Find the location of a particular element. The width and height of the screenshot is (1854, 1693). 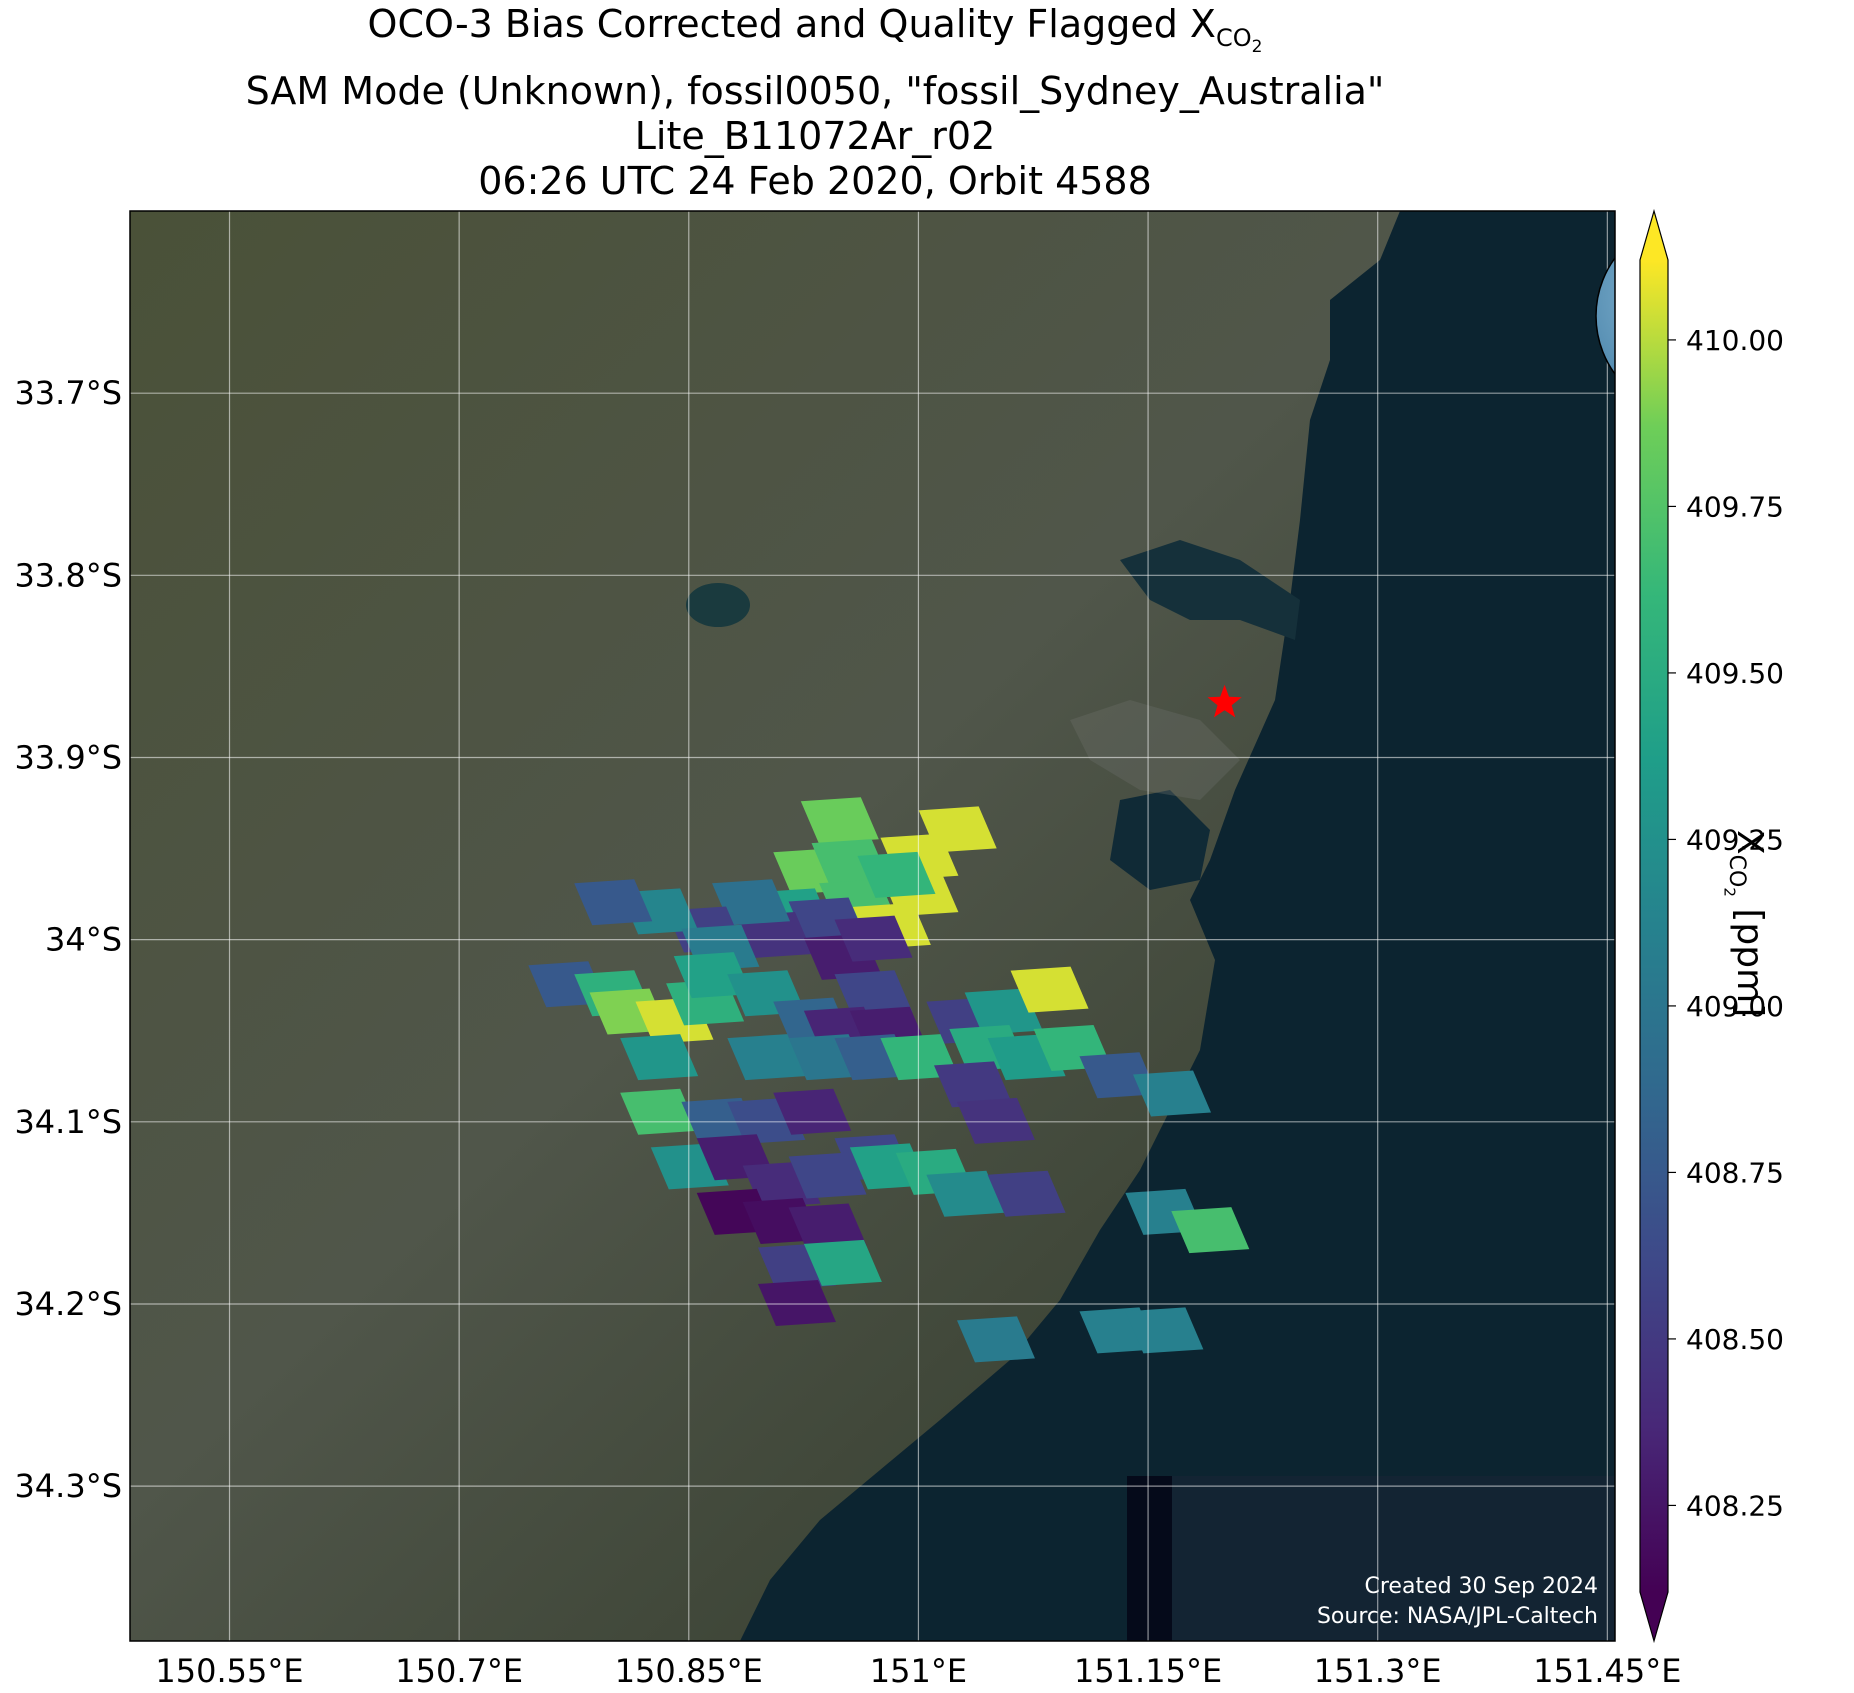

colorbar-title-subsub: 2 is located at coordinates (1729, 892).